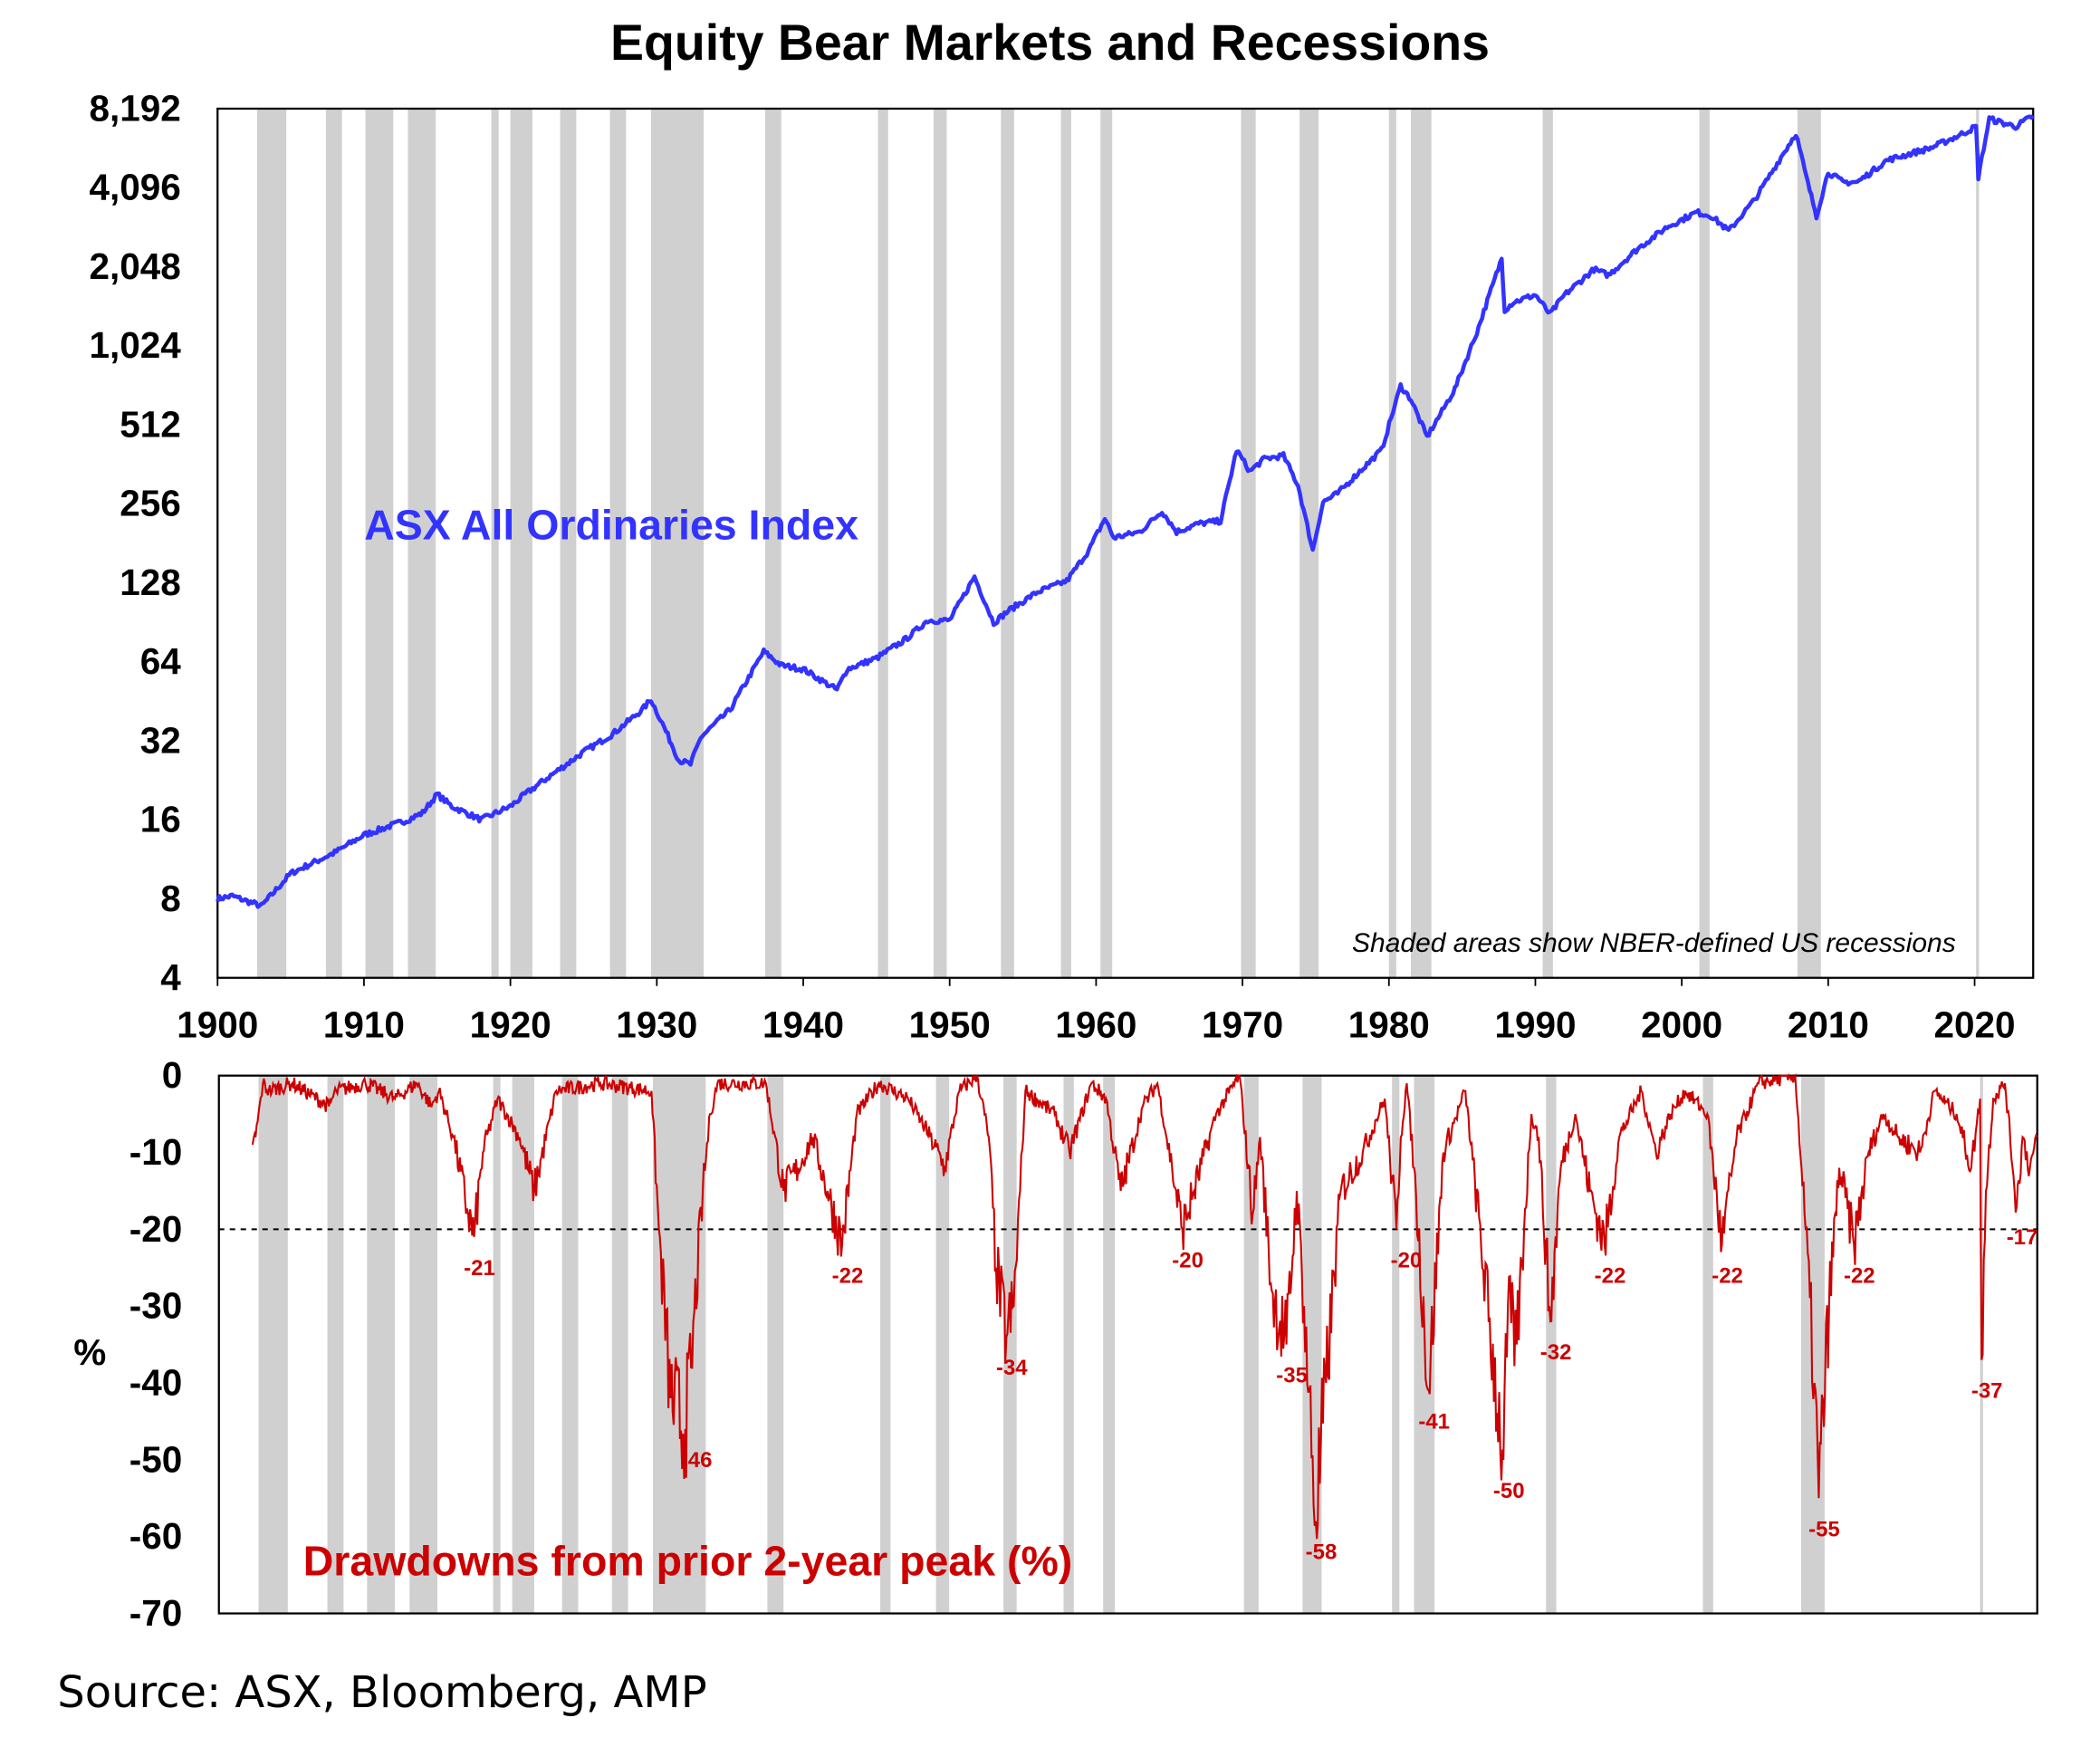  I want to click on y-tick-label: 8, so click(170, 898).